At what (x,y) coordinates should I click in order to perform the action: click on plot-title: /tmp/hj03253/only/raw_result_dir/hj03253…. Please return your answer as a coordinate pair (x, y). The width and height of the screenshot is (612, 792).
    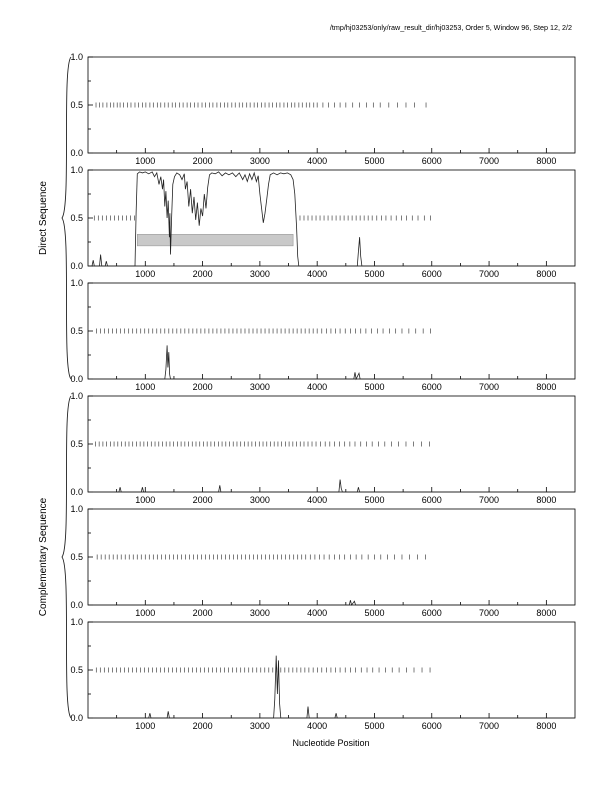
    Looking at the image, I should click on (451, 27).